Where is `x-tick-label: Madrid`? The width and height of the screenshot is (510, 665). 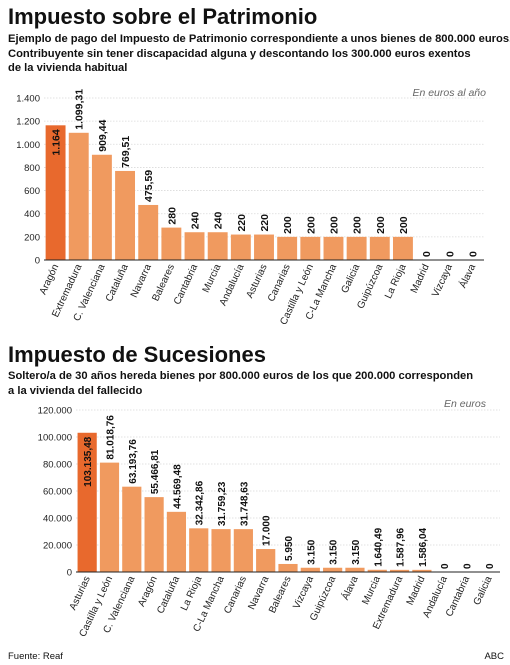
x-tick-label: Madrid is located at coordinates (416, 591).